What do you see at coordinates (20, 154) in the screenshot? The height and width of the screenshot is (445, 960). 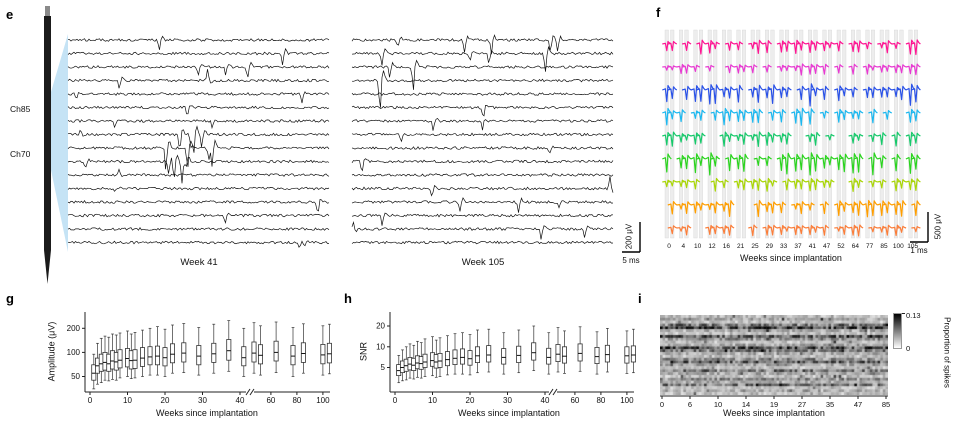 I see `channel-label-bottom: Ch70` at bounding box center [20, 154].